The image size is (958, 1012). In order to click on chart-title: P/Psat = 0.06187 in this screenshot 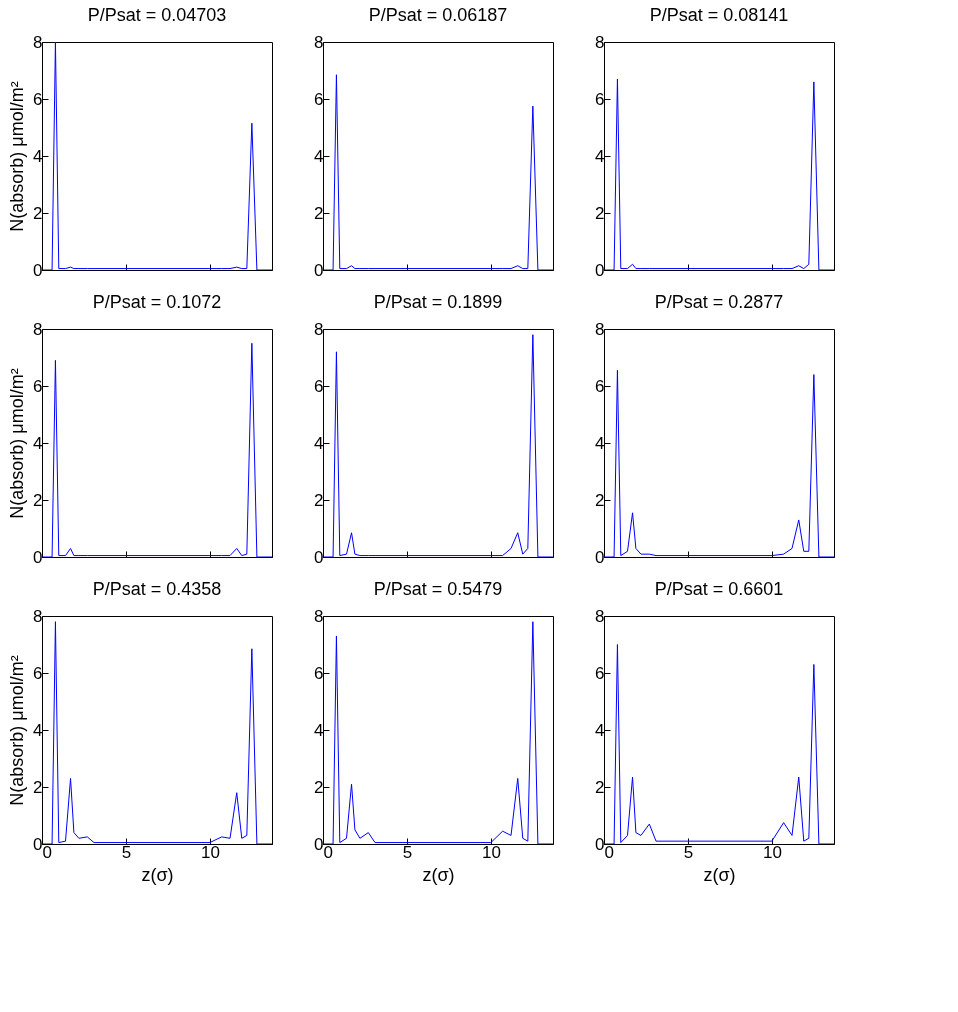, I will do `click(438, 15)`.